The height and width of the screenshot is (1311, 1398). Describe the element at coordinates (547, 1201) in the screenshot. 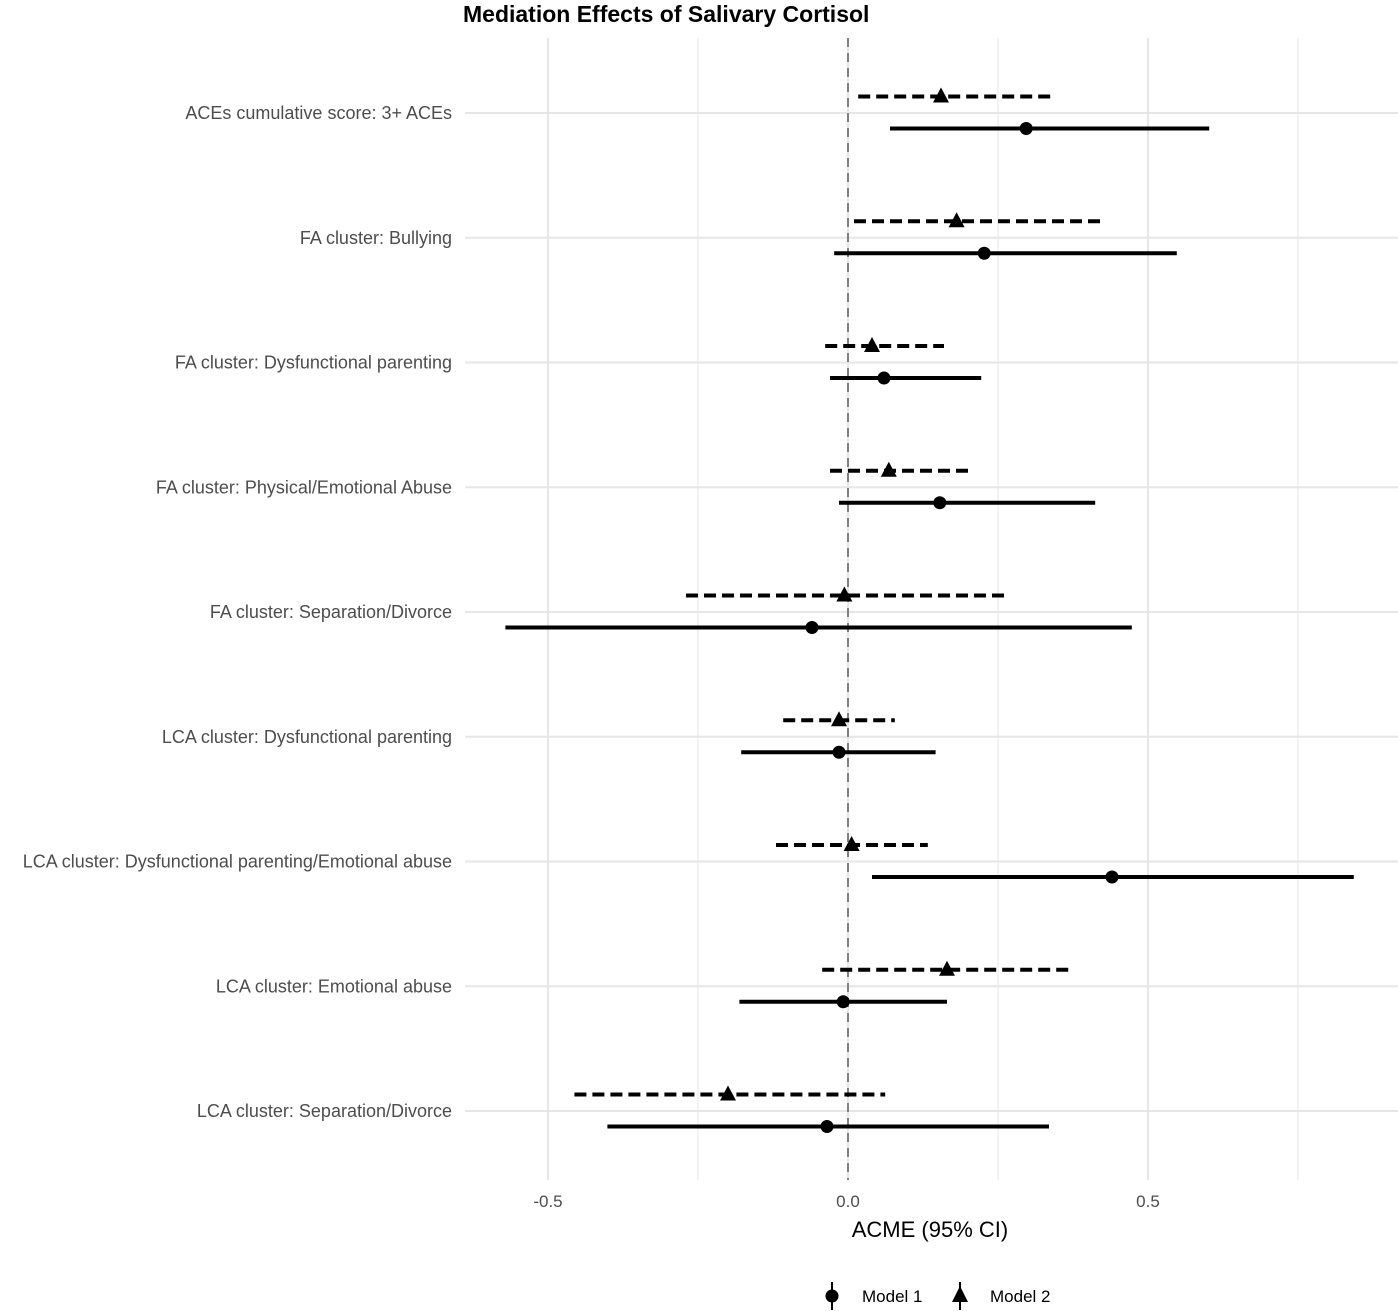

I see `x-tick-label: -0.5` at that location.